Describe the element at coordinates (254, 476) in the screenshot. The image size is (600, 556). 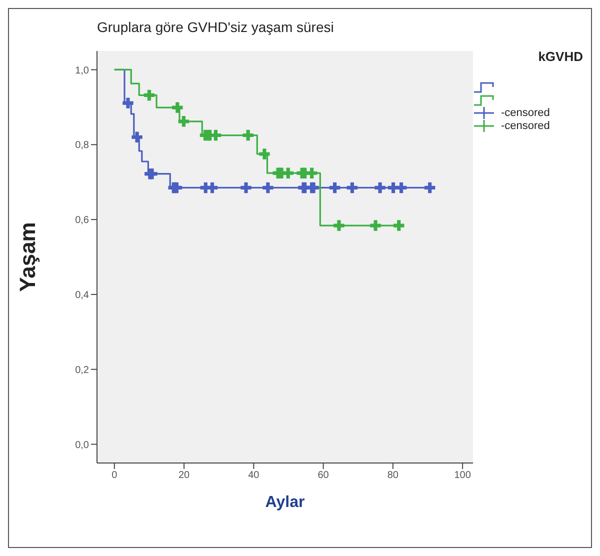
I see `x-tick-label: 40` at that location.